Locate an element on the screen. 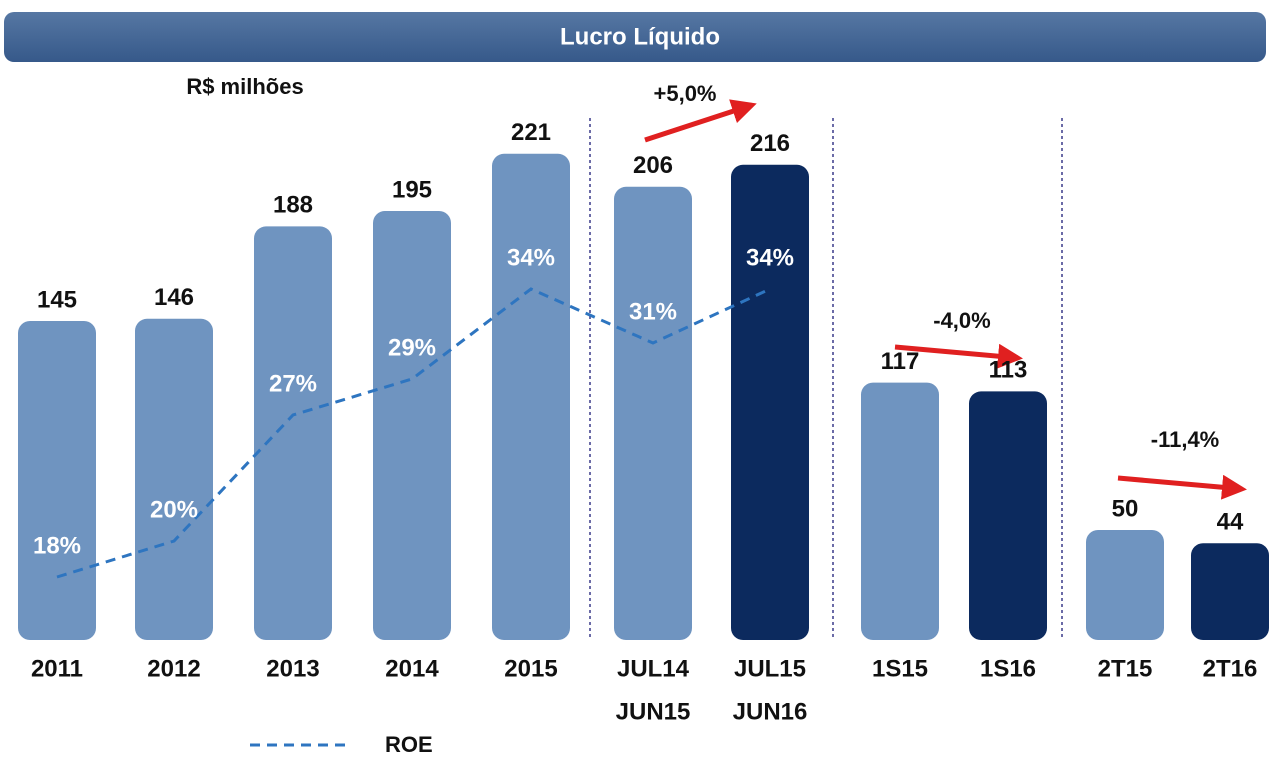 This screenshot has width=1269, height=760. roe-label: 27% is located at coordinates (293, 383).